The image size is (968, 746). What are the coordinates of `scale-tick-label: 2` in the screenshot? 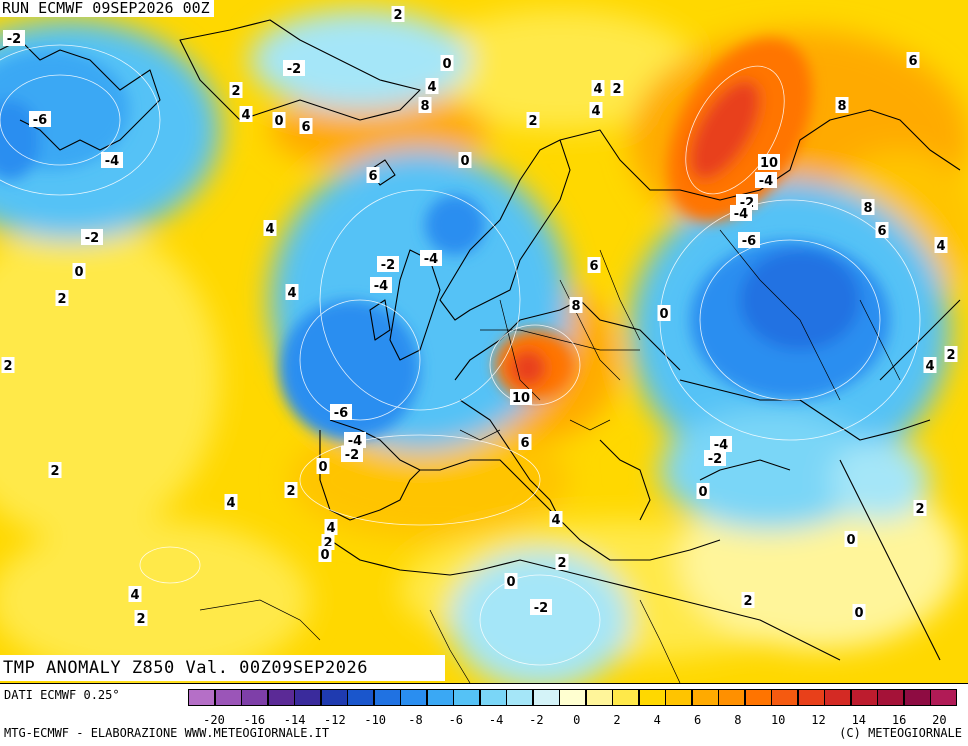 It's located at (617, 720).